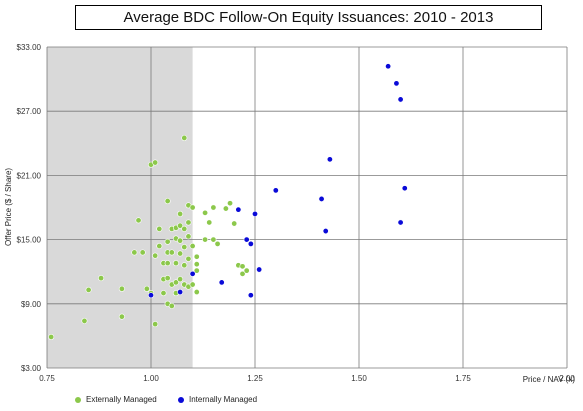  What do you see at coordinates (47, 378) in the screenshot?
I see `x-tick-label: 0.75` at bounding box center [47, 378].